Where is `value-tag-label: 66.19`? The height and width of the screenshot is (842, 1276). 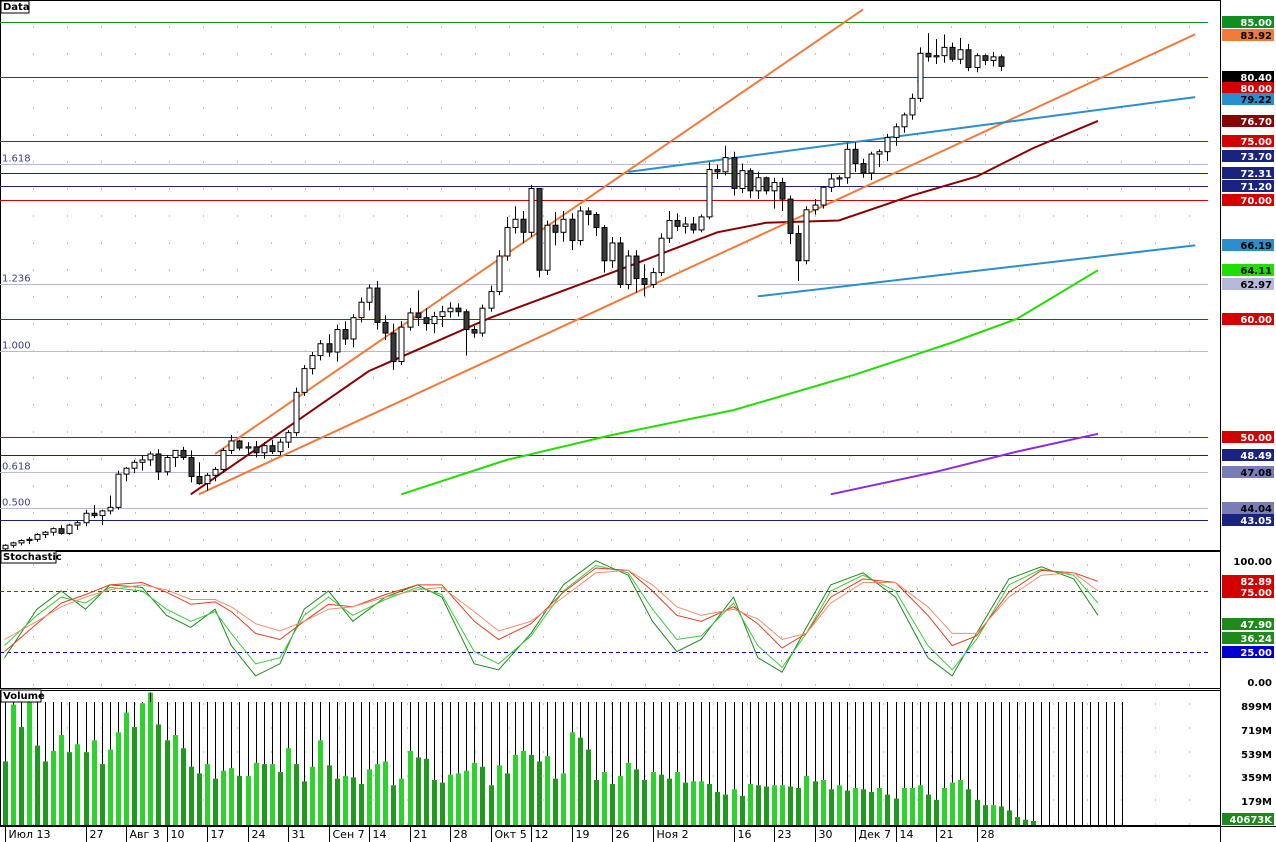
value-tag-label: 66.19 is located at coordinates (1256, 246).